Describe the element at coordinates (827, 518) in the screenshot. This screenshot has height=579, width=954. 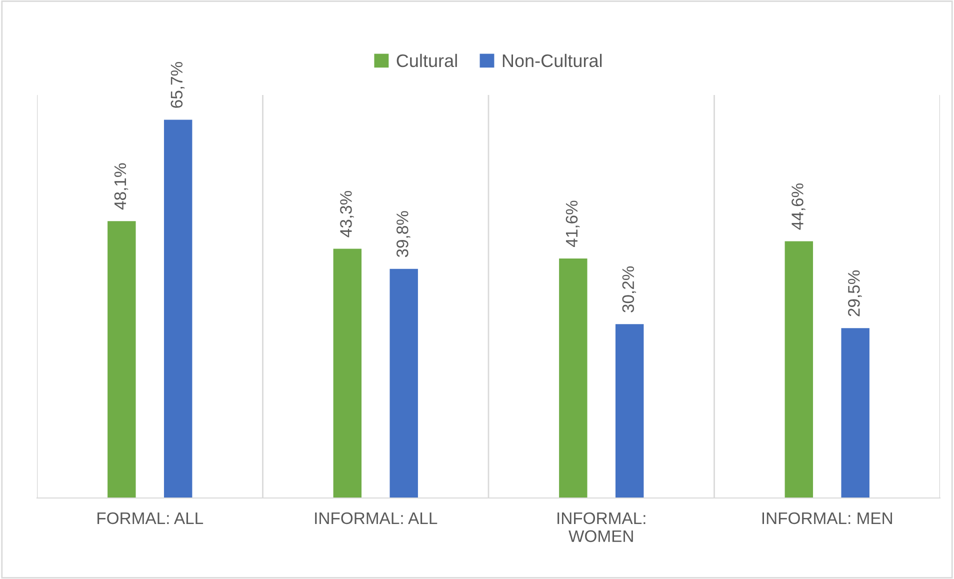
I see `x-tick-label: INFORMAL: MEN` at that location.